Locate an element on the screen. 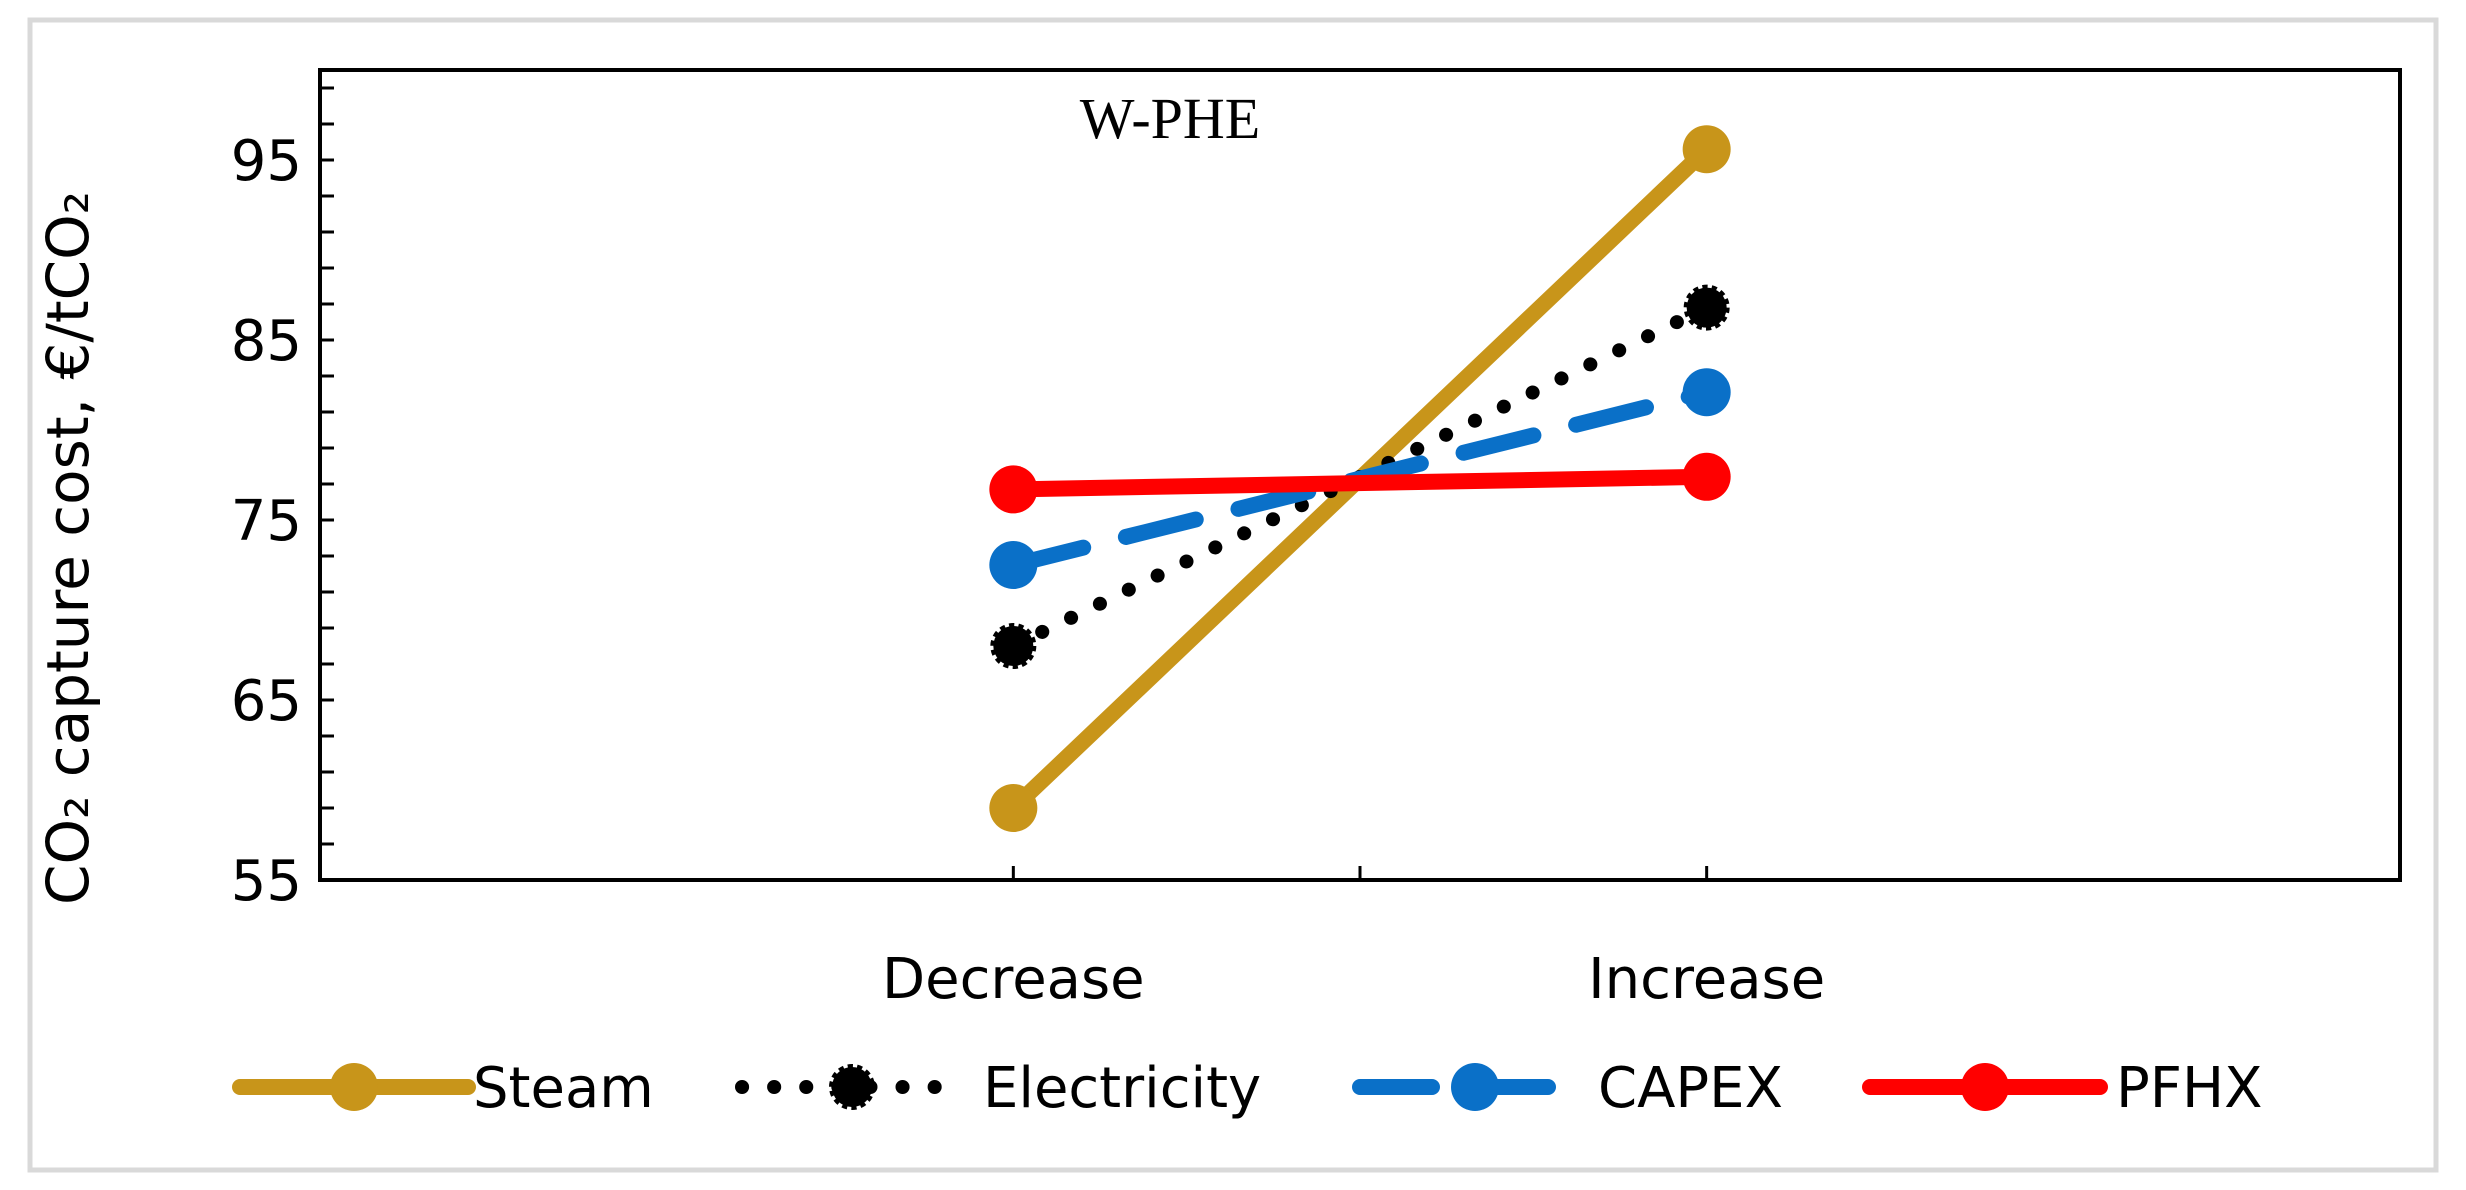  x-ticks is located at coordinates (1360, 873).